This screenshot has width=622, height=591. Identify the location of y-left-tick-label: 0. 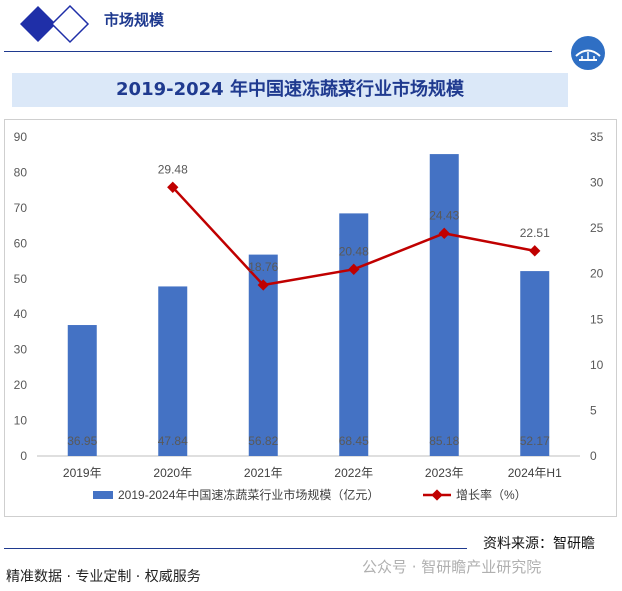
(23, 456).